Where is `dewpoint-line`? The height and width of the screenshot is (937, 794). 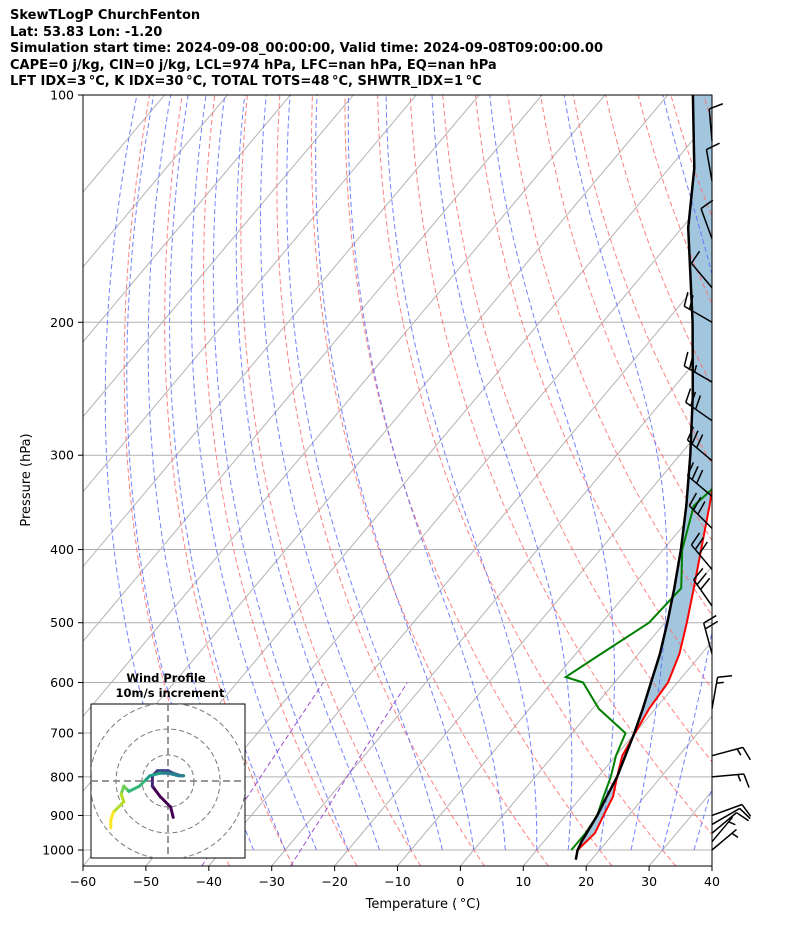 dewpoint-line is located at coordinates (637, 669).